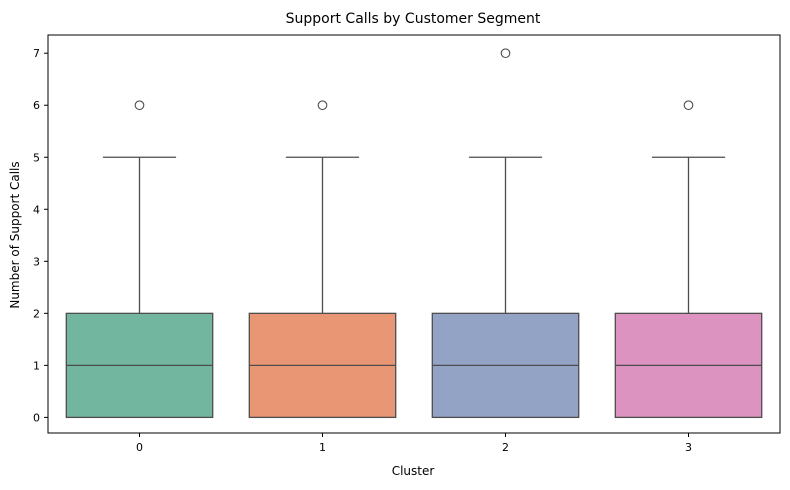 The image size is (790, 490). I want to click on x-tick-label: 1, so click(322, 447).